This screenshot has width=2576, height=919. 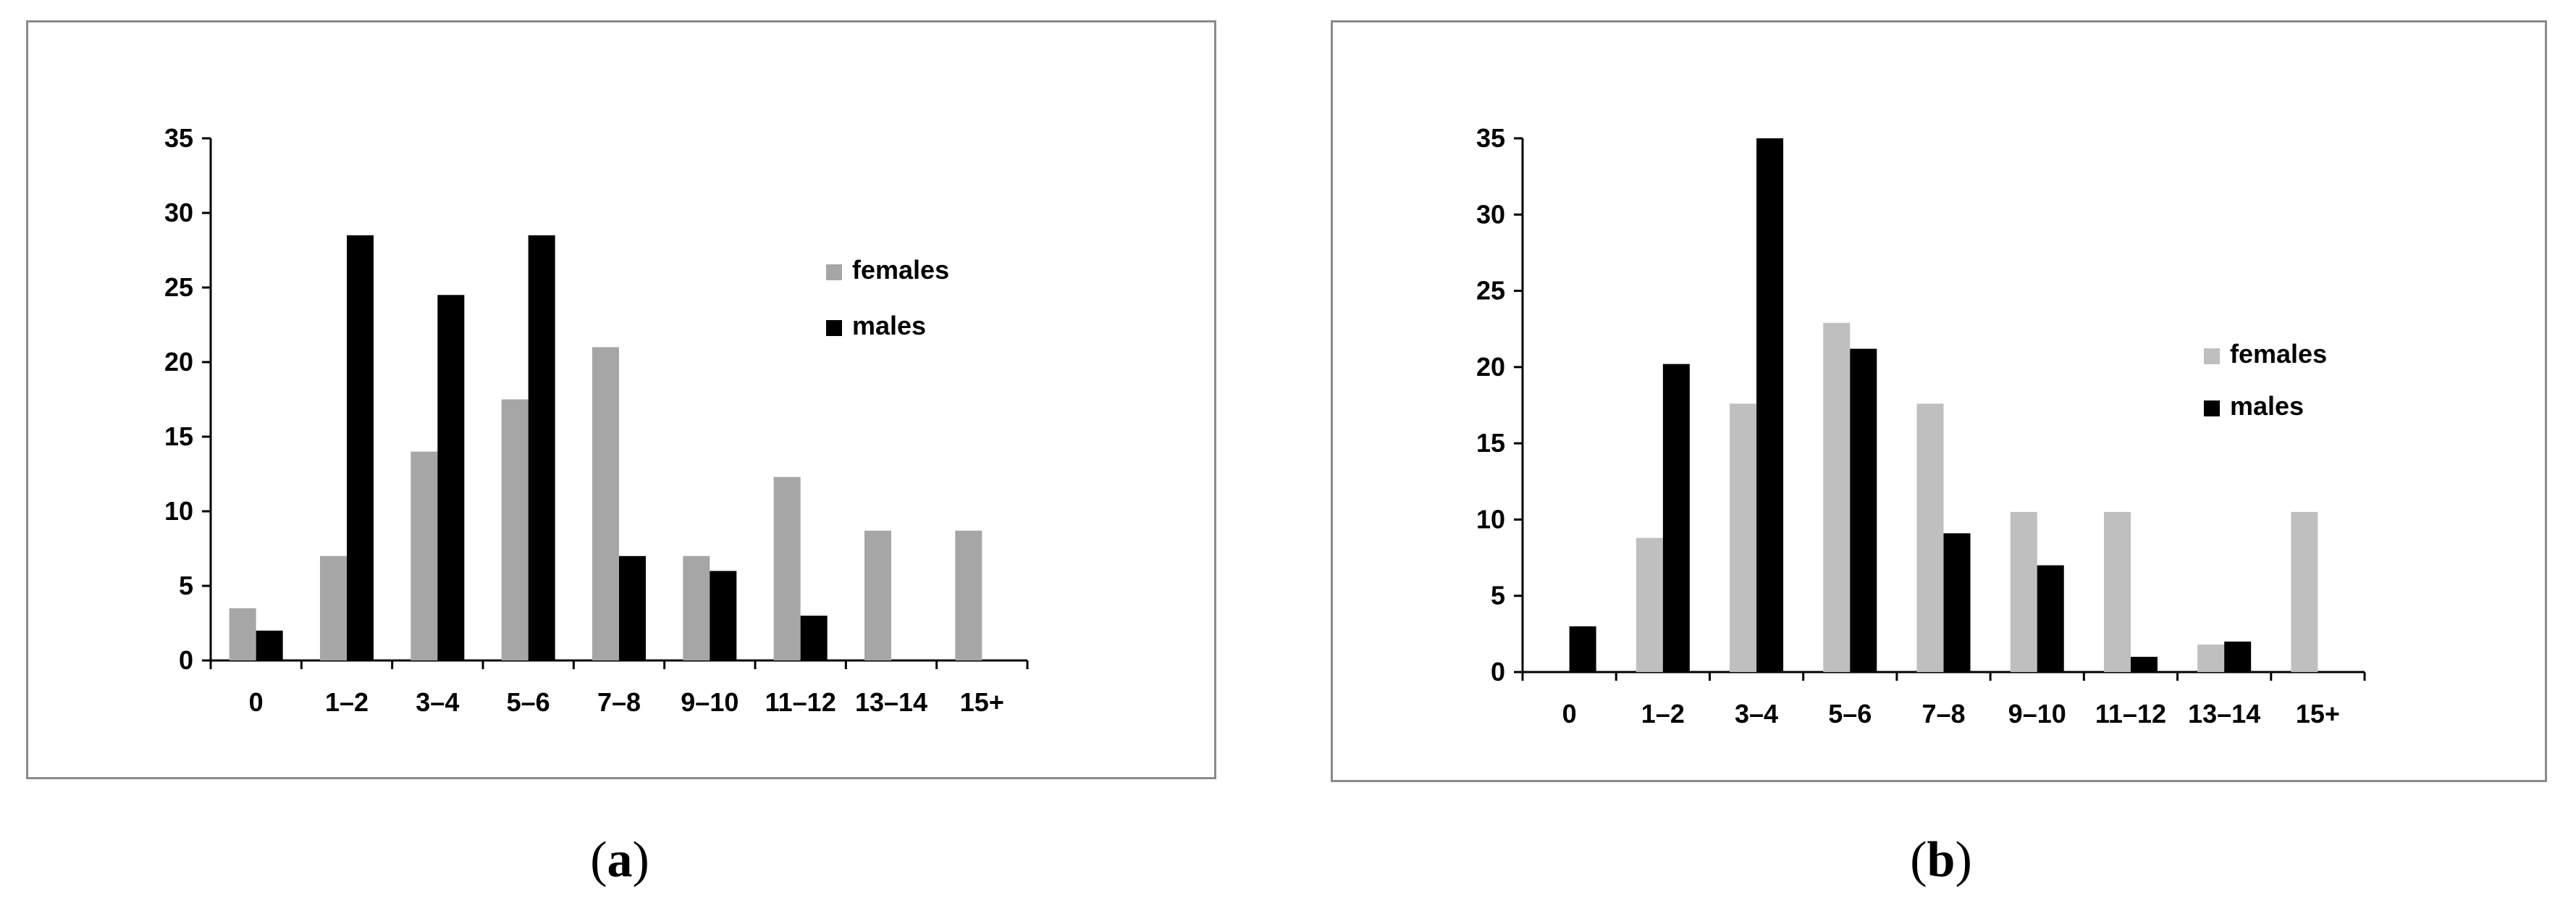 I want to click on panel-caption-a: (a), so click(x=619, y=860).